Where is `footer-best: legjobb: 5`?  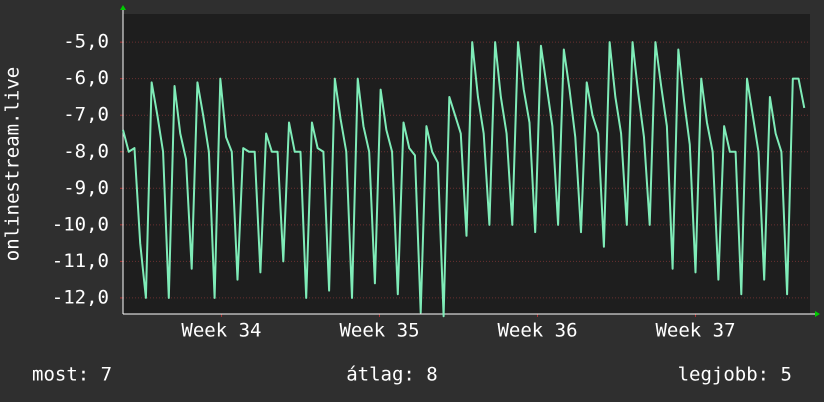 footer-best: legjobb: 5 is located at coordinates (735, 375).